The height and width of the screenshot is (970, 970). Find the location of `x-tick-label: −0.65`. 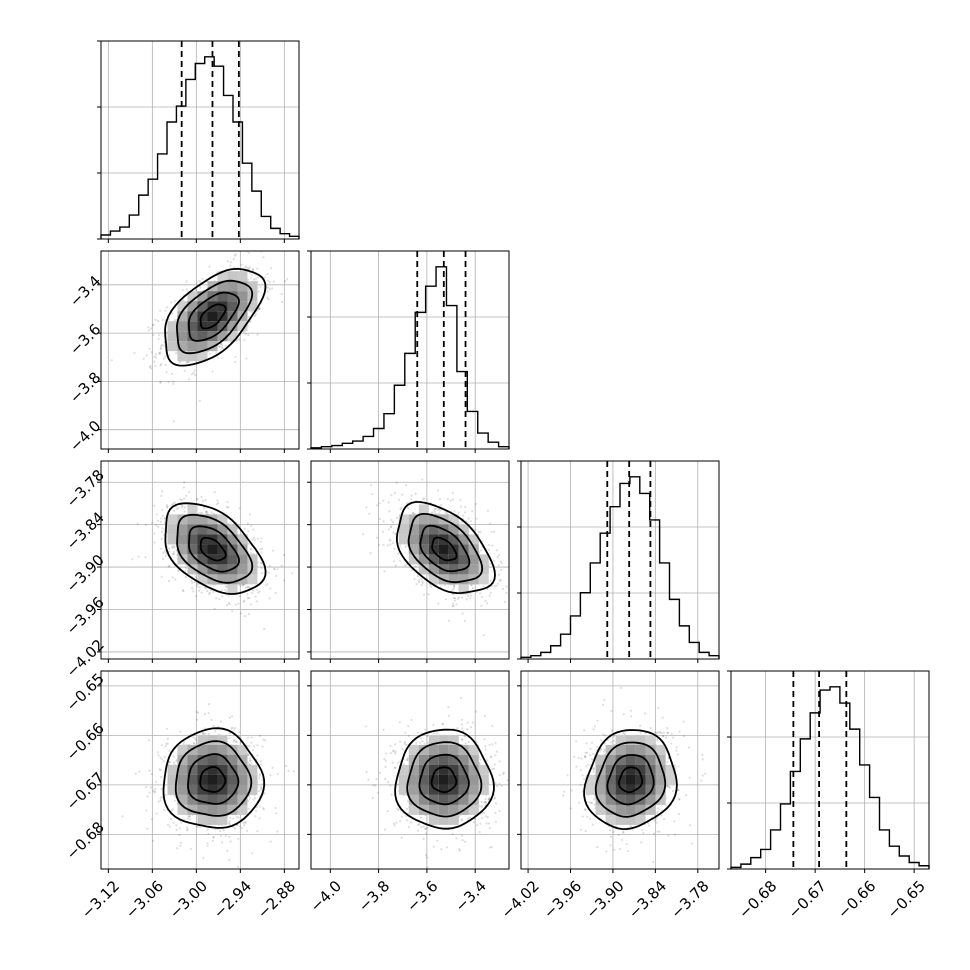

x-tick-label: −0.65 is located at coordinates (906, 899).